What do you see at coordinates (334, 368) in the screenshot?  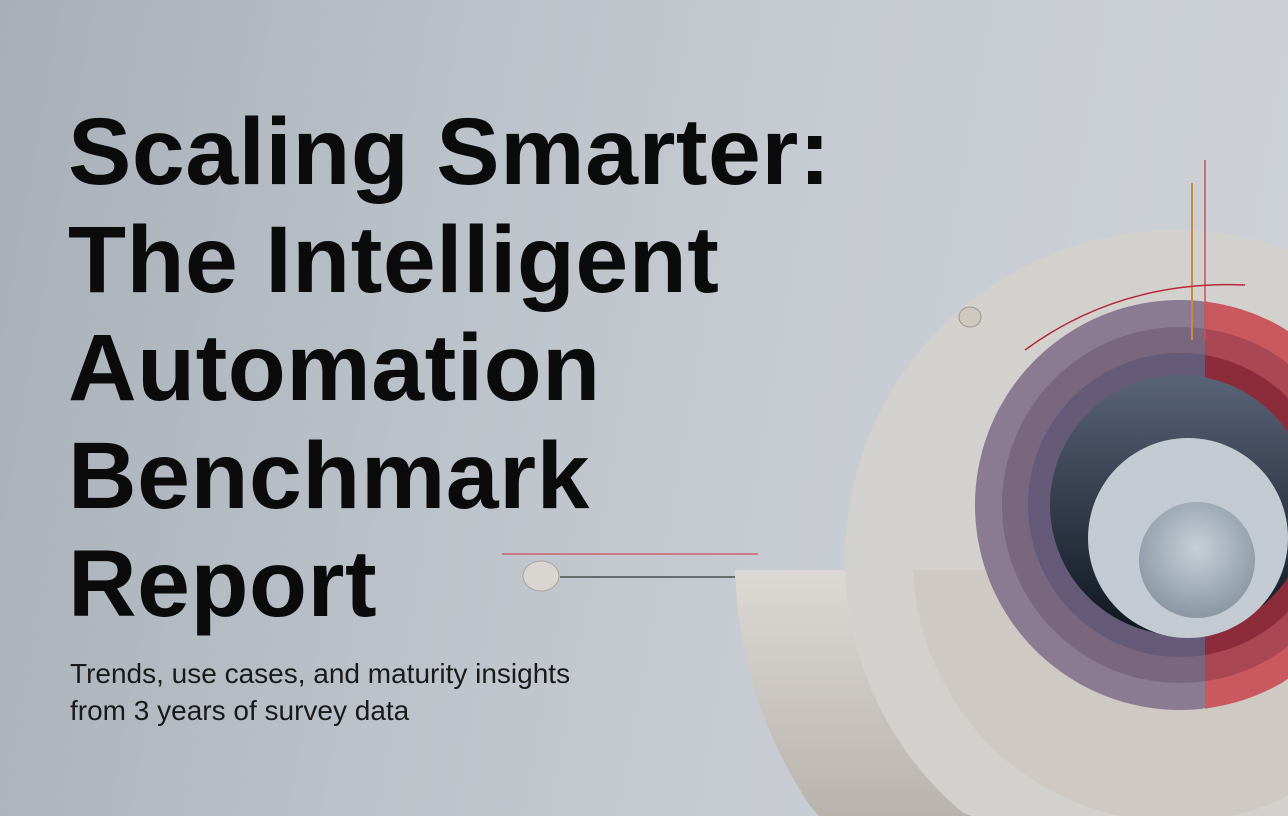 I see `title-line: Automation` at bounding box center [334, 368].